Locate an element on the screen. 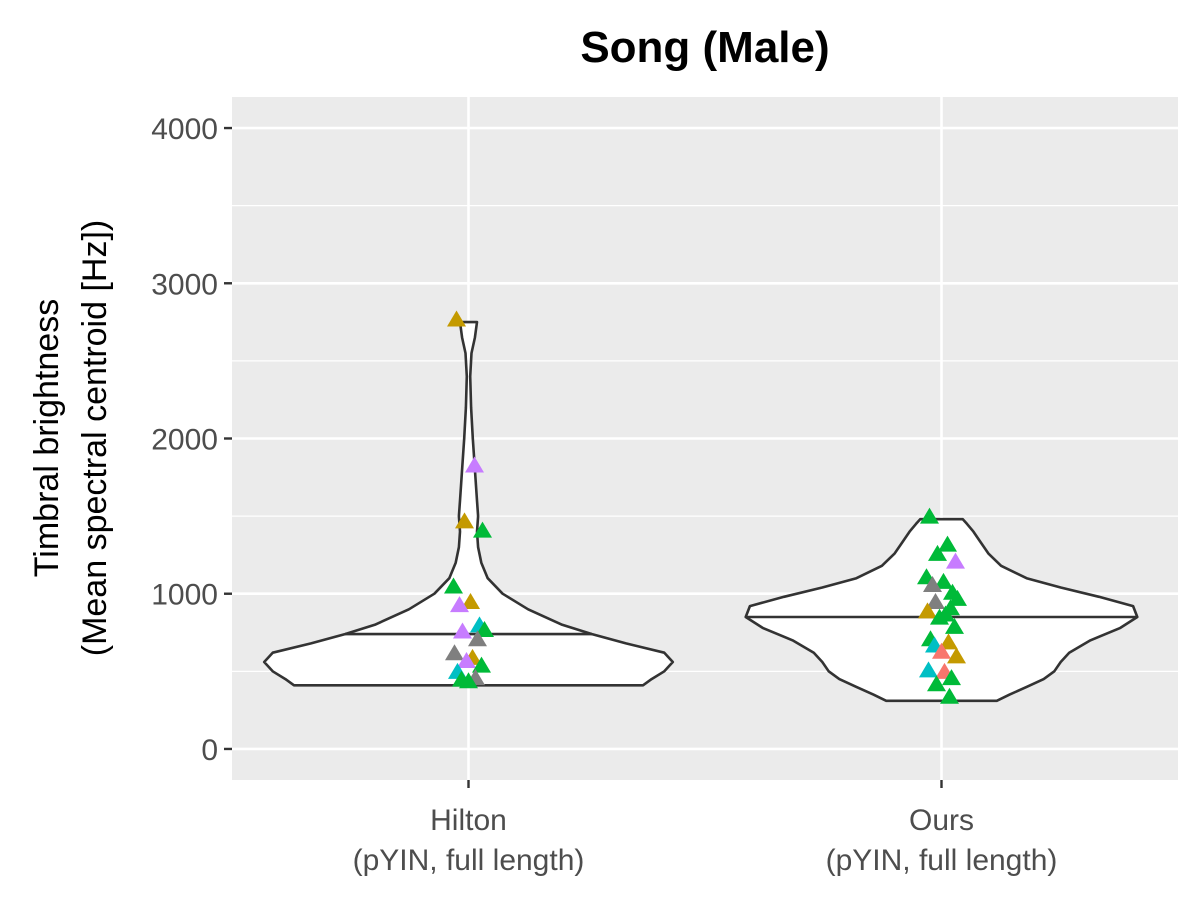 The image size is (1200, 900). y-tick-label: 4000 is located at coordinates (184, 129).